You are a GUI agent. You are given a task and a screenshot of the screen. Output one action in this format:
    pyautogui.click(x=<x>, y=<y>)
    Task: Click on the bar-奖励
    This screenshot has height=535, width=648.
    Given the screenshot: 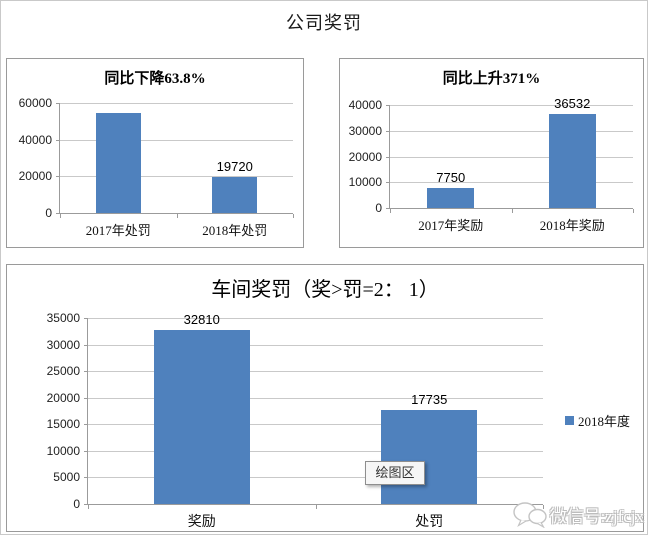 What is the action you would take?
    pyautogui.click(x=201, y=416)
    